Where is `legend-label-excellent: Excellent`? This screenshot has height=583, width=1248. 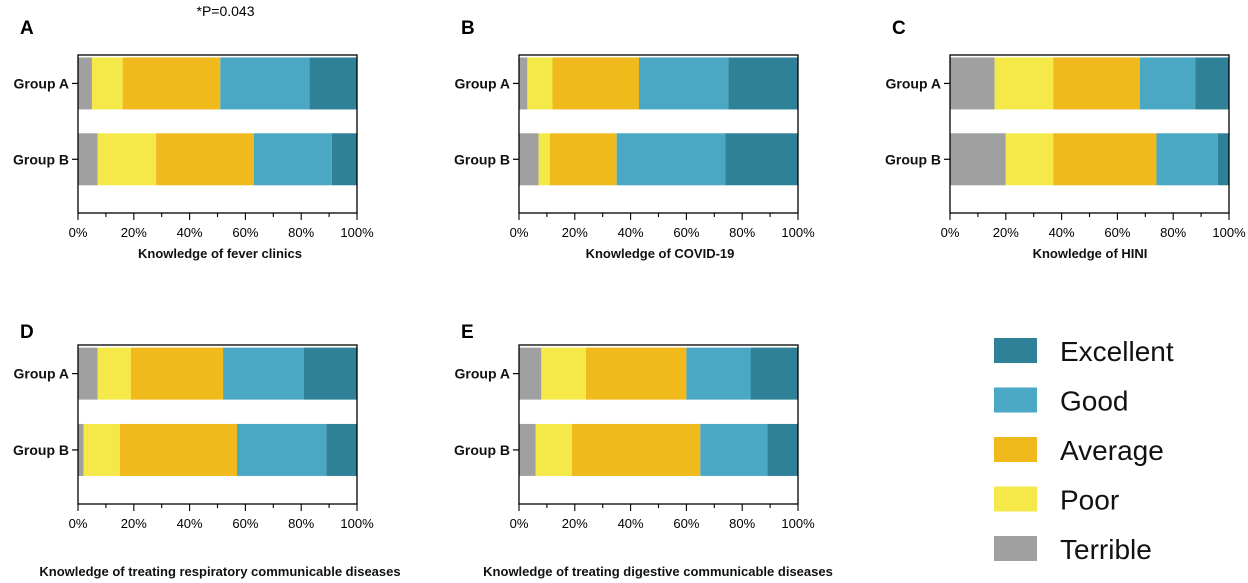 legend-label-excellent: Excellent is located at coordinates (1117, 351).